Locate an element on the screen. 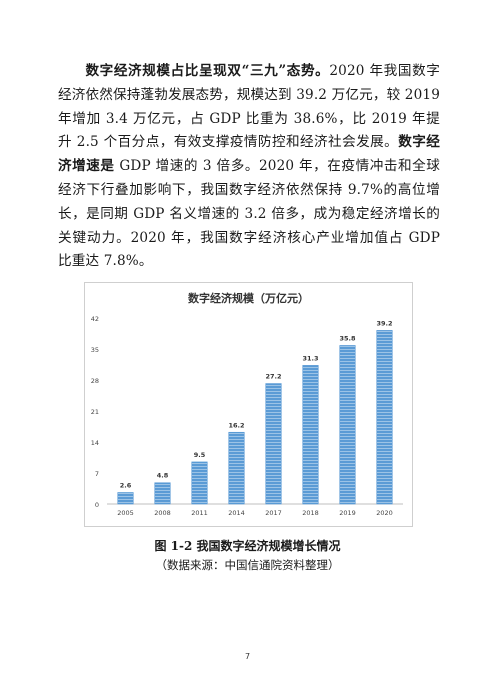  bar-value-label: 16.2 is located at coordinates (236, 425).